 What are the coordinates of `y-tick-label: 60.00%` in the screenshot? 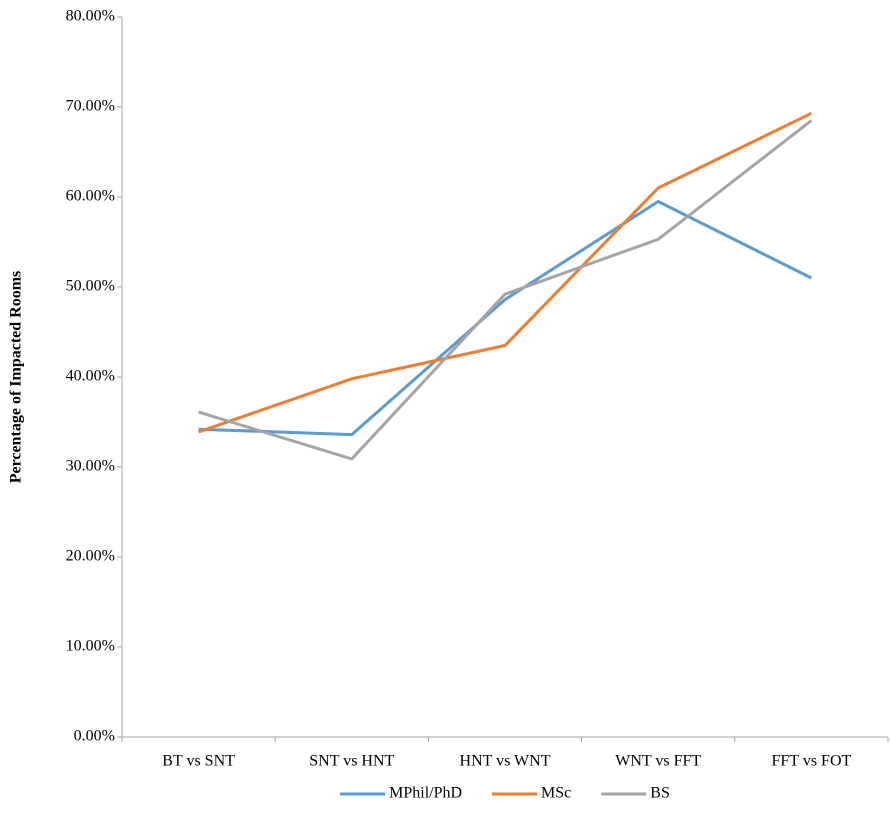 It's located at (90, 196).